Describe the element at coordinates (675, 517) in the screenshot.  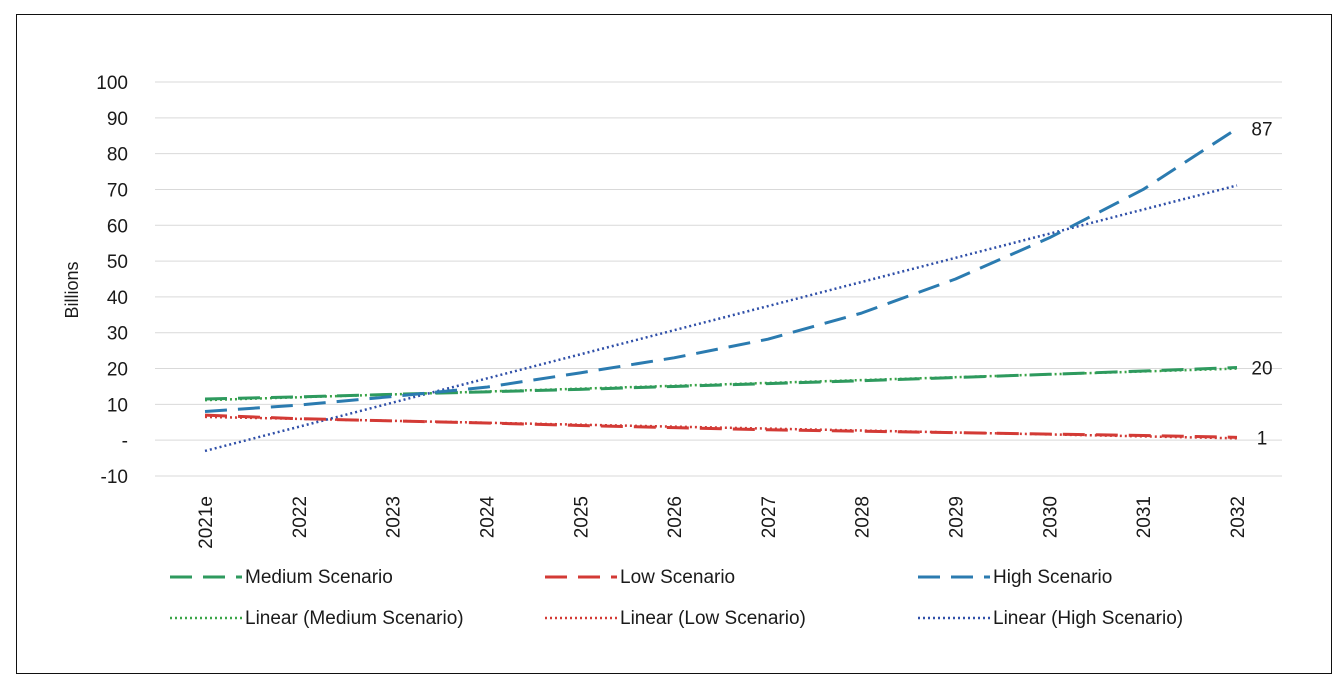
I see `x-tick-label: 2026` at that location.